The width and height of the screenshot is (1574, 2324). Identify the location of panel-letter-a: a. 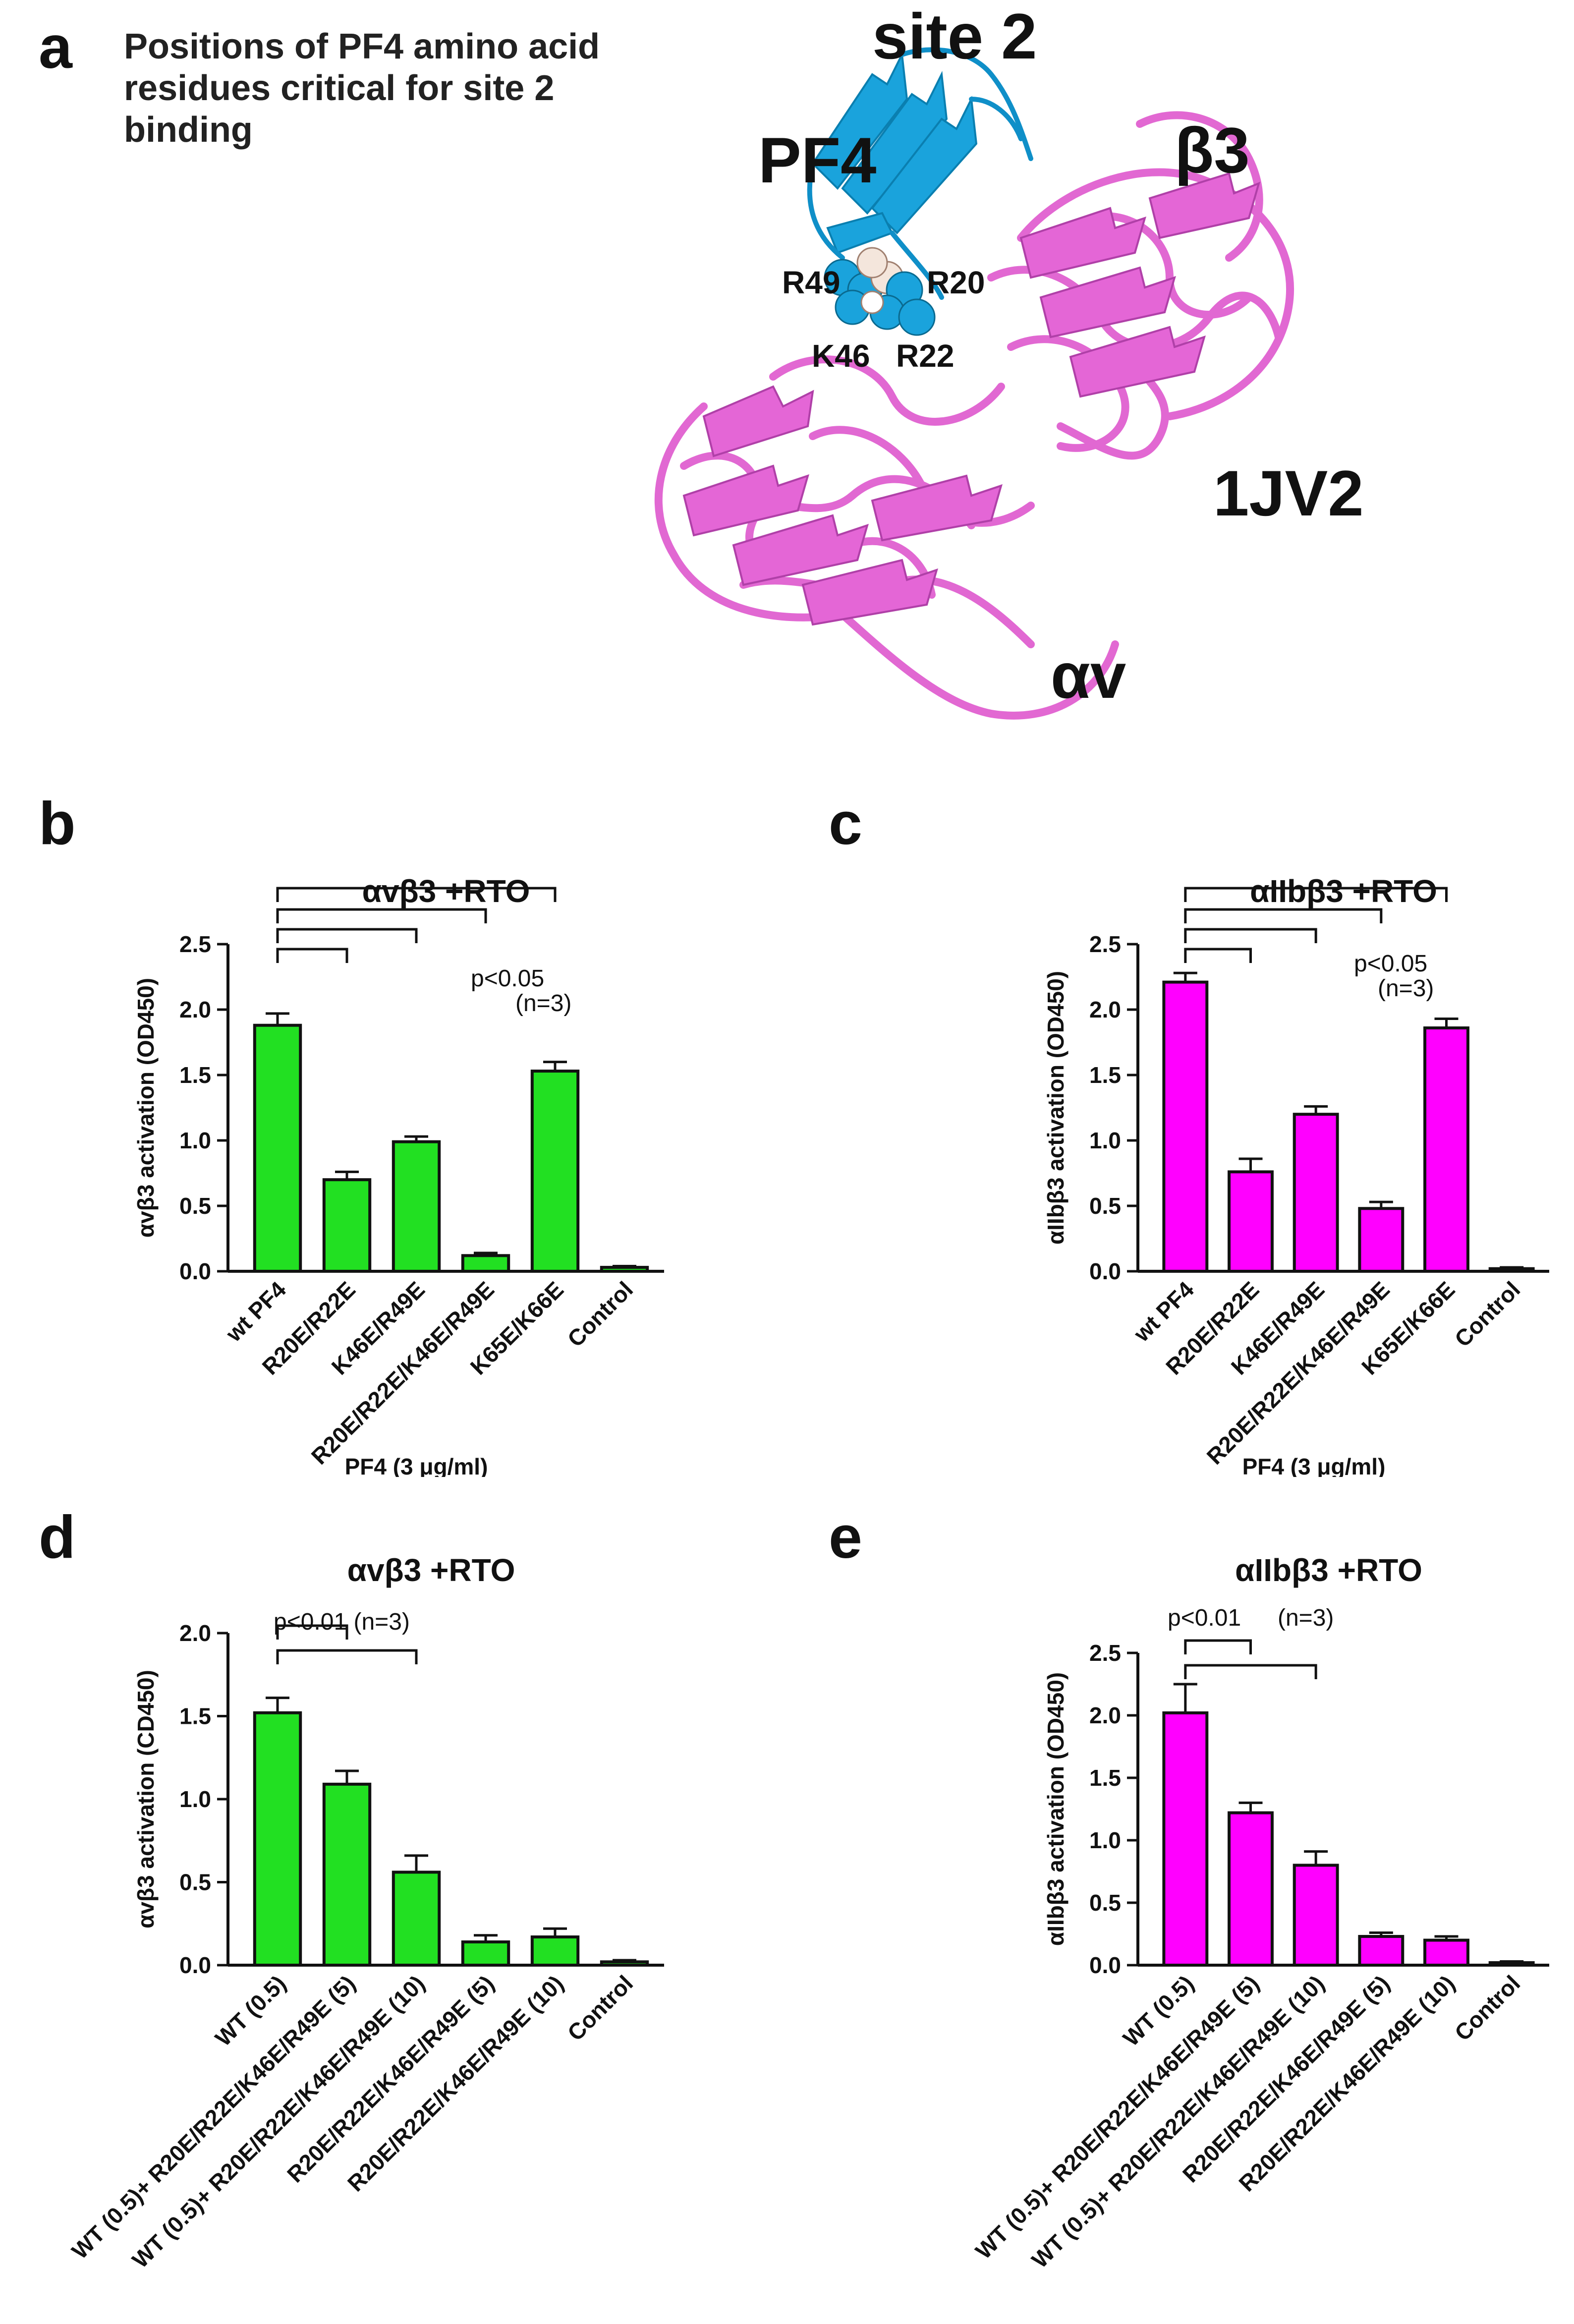
(55, 47).